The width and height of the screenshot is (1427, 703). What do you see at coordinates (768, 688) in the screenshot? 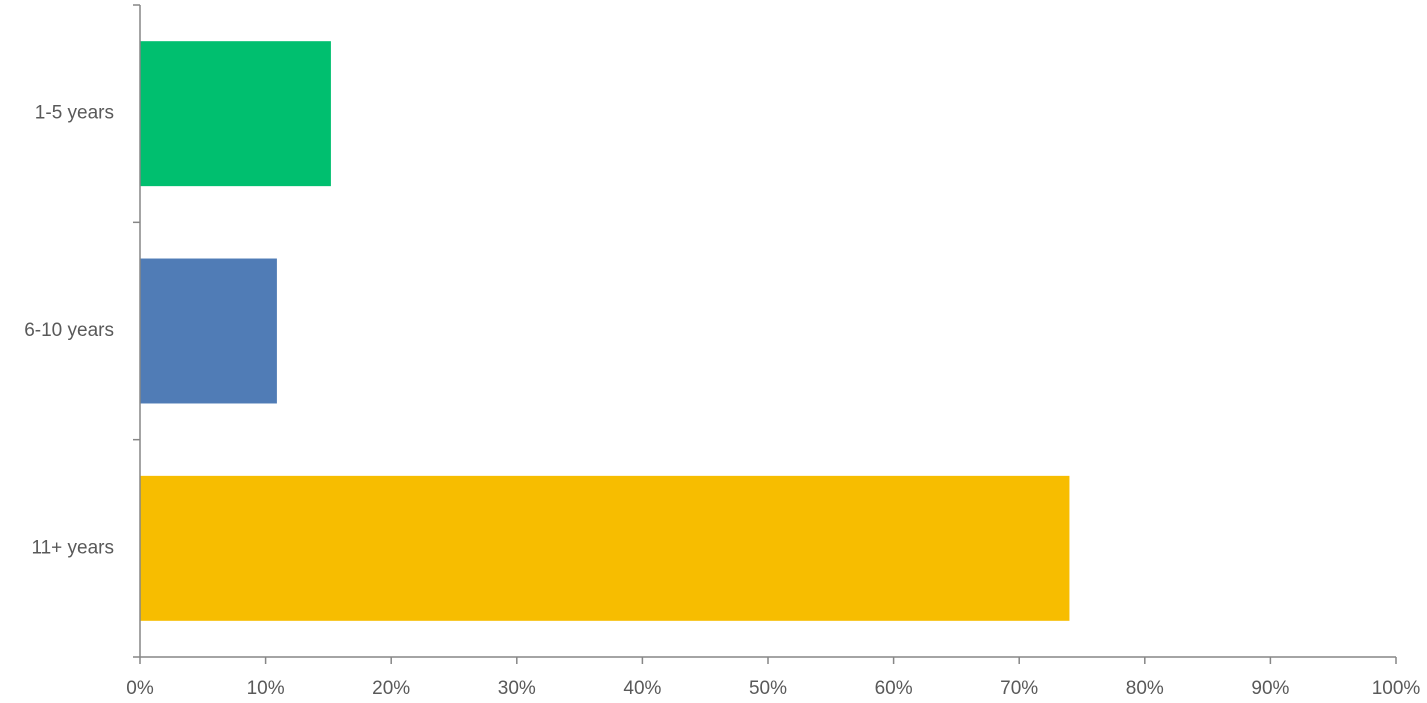
I see `x-tick-label: 50%` at bounding box center [768, 688].